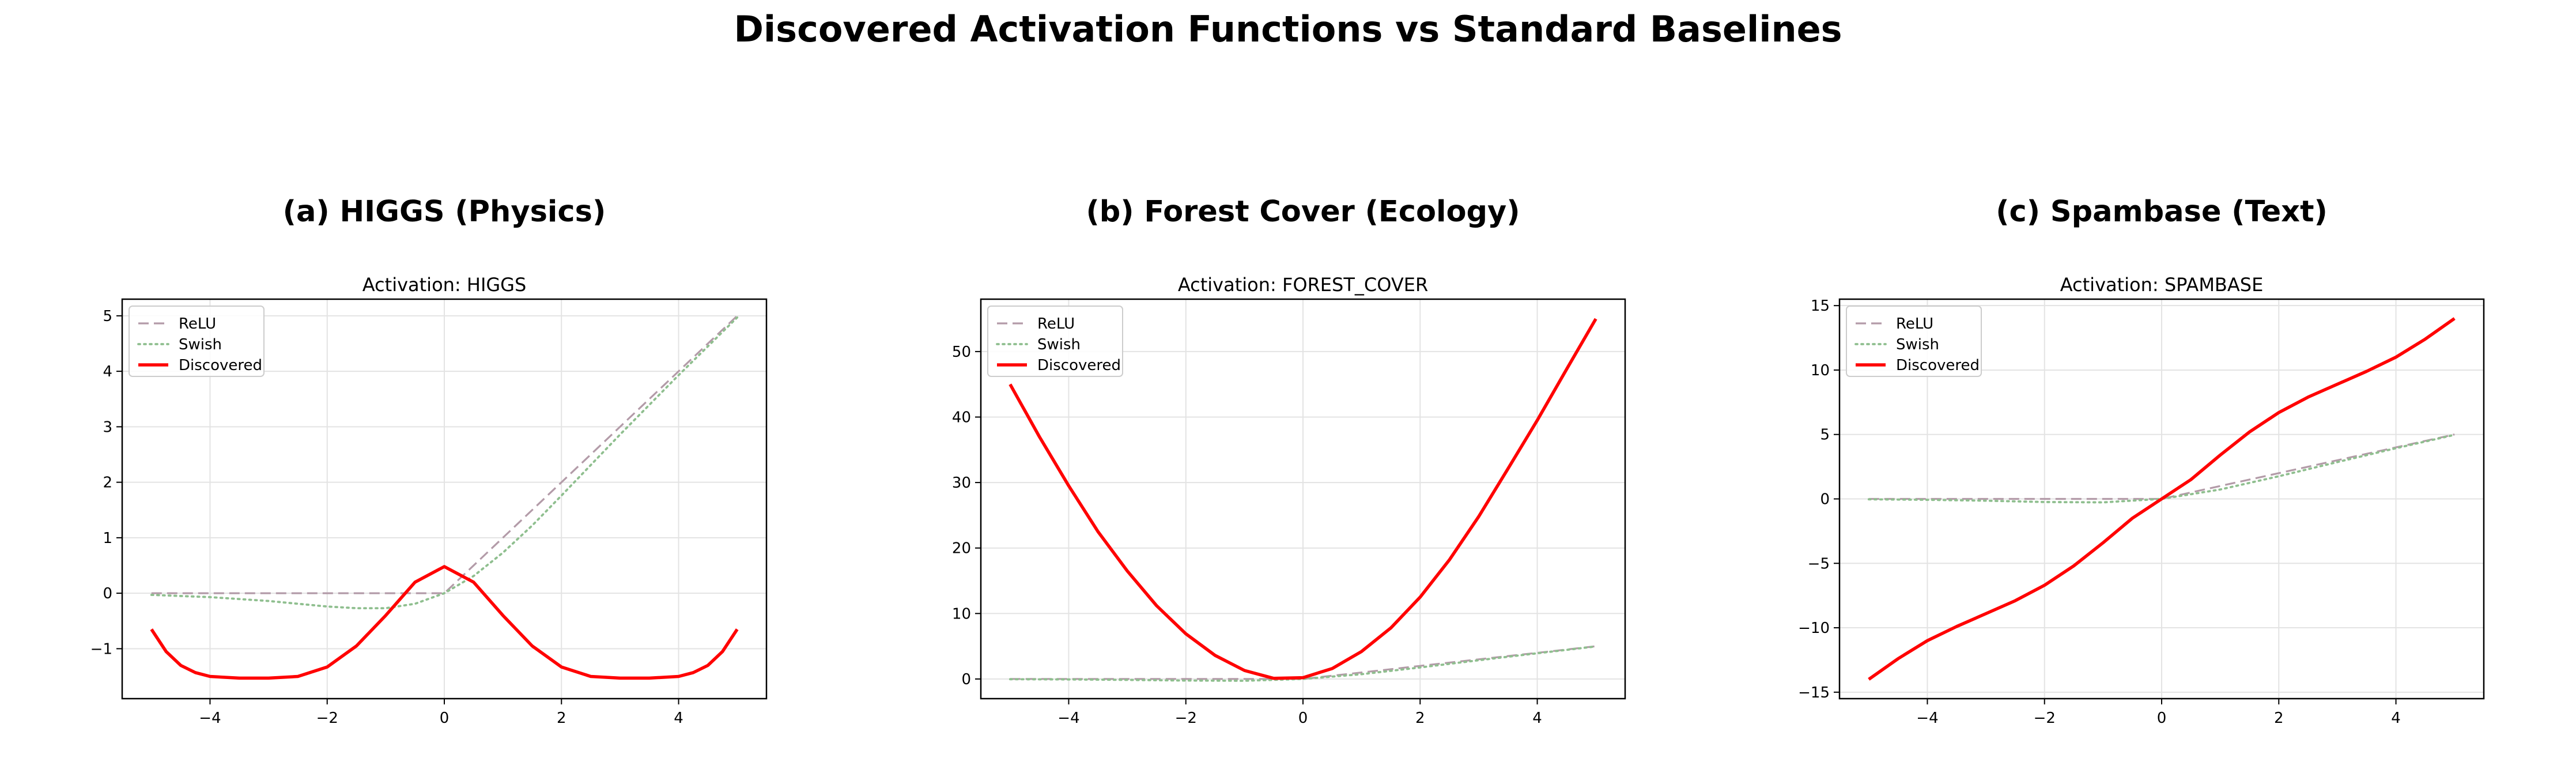 This screenshot has height=773, width=2576. What do you see at coordinates (2162, 285) in the screenshot?
I see `axes-title: Activation: SPAMBASE` at bounding box center [2162, 285].